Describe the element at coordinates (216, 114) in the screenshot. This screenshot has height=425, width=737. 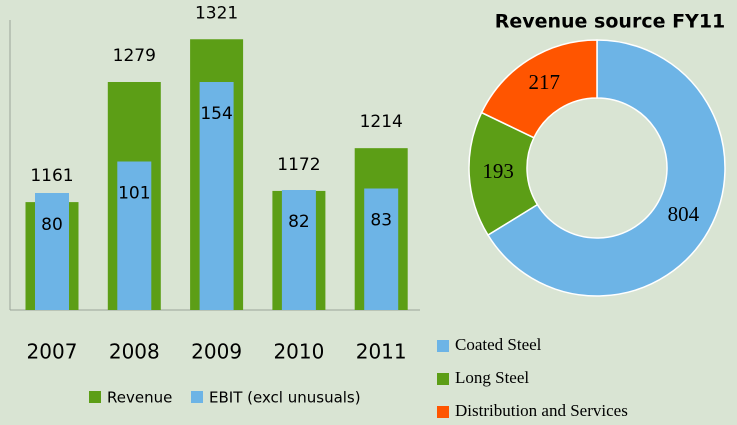
I see `value-label: 154` at that location.